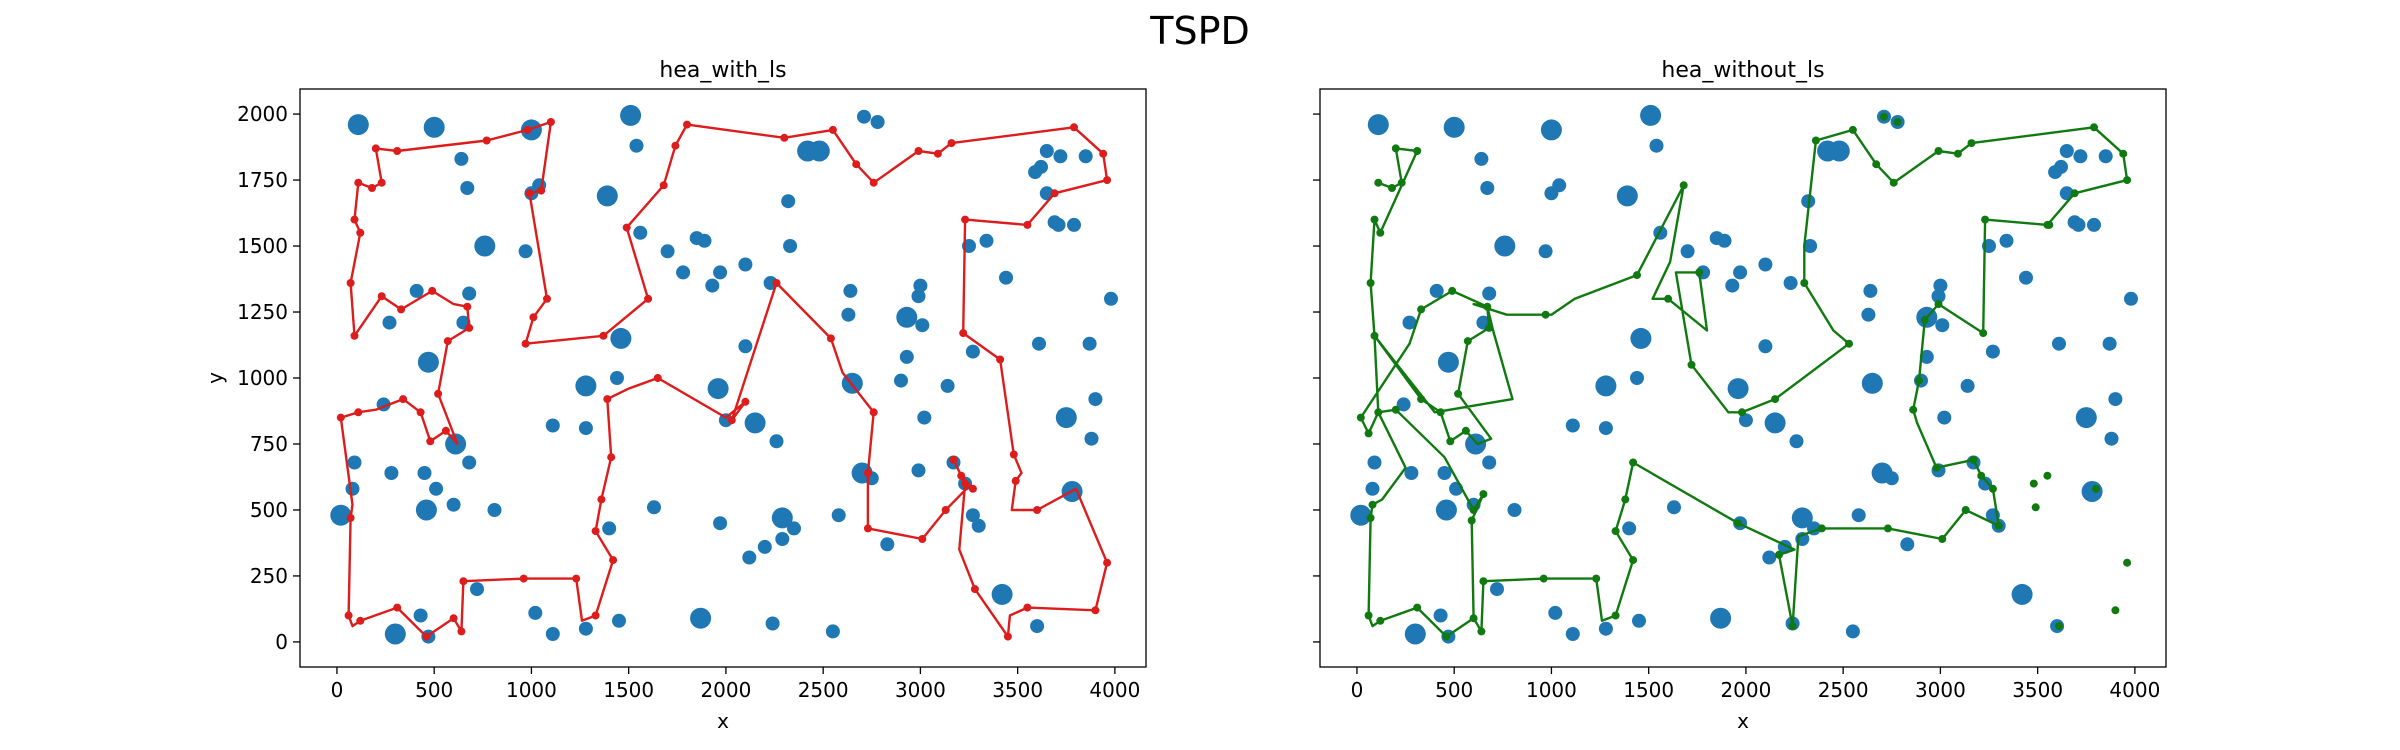 The width and height of the screenshot is (2400, 750). I want to click on x-tick-label: 2500, so click(1843, 690).